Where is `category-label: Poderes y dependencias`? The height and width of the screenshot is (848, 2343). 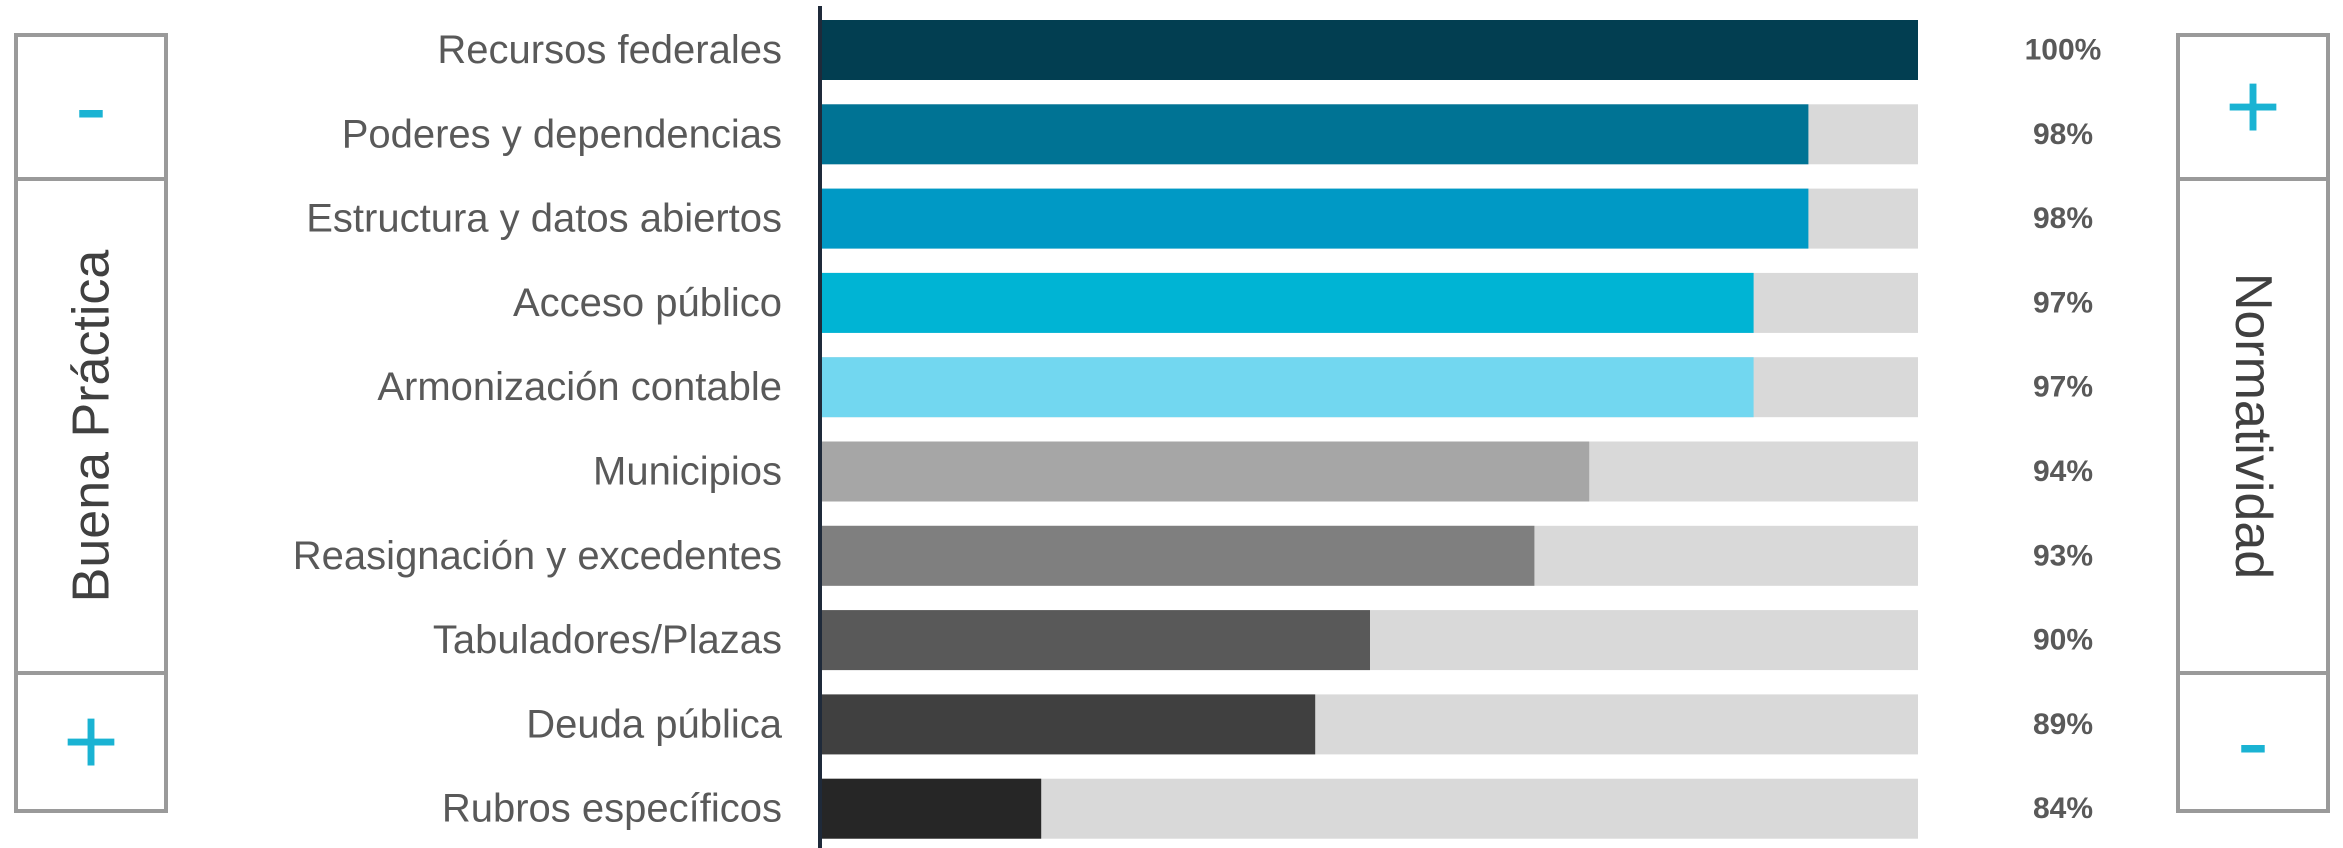 category-label: Poderes y dependencias is located at coordinates (562, 134).